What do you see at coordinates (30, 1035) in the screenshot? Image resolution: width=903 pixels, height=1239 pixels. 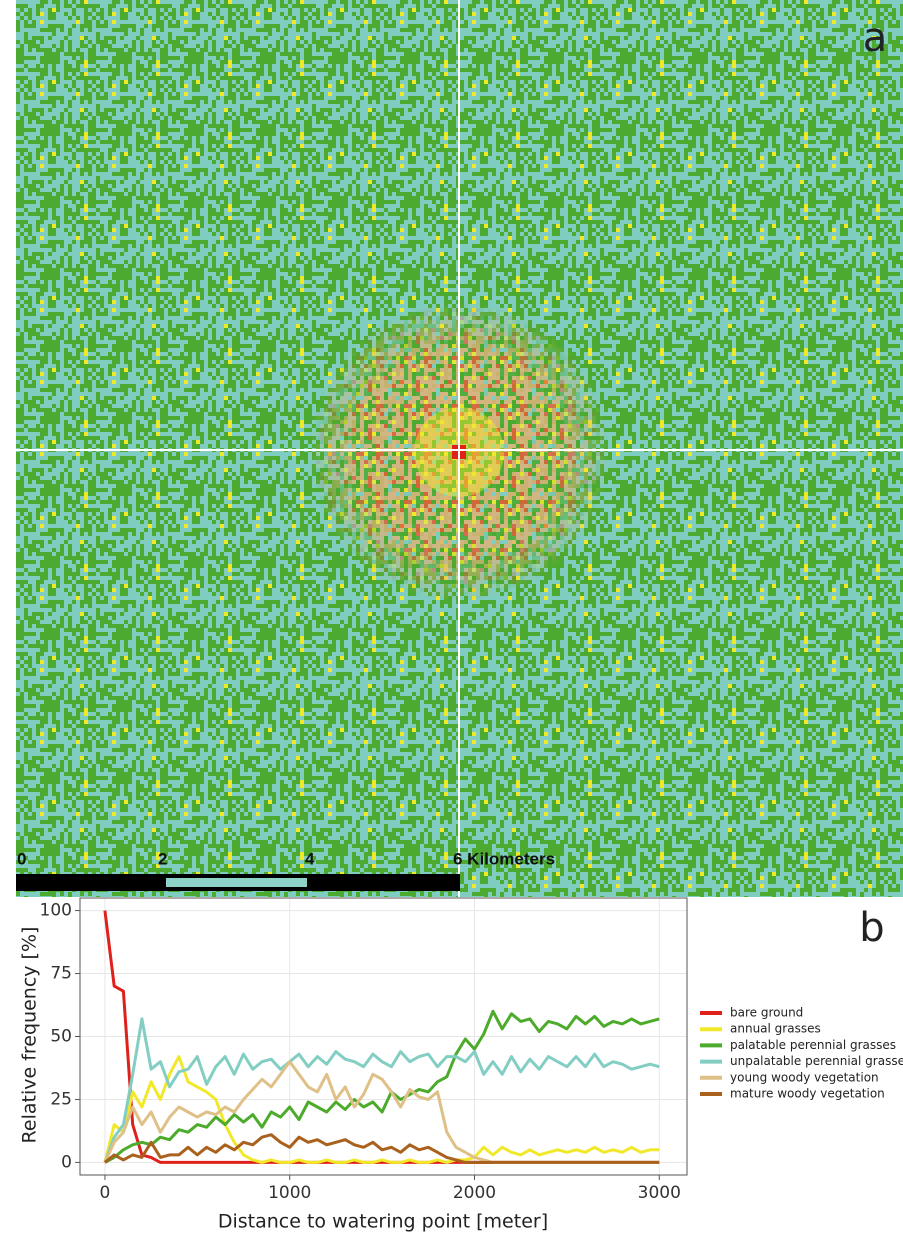 I see `y-axis-title: Relative frequency [%]` at bounding box center [30, 1035].